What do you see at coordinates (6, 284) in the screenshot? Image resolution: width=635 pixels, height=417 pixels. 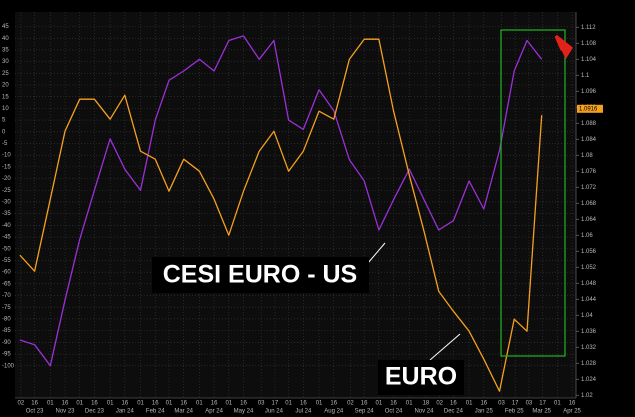 I see `y-tick-label: -65` at bounding box center [6, 284].